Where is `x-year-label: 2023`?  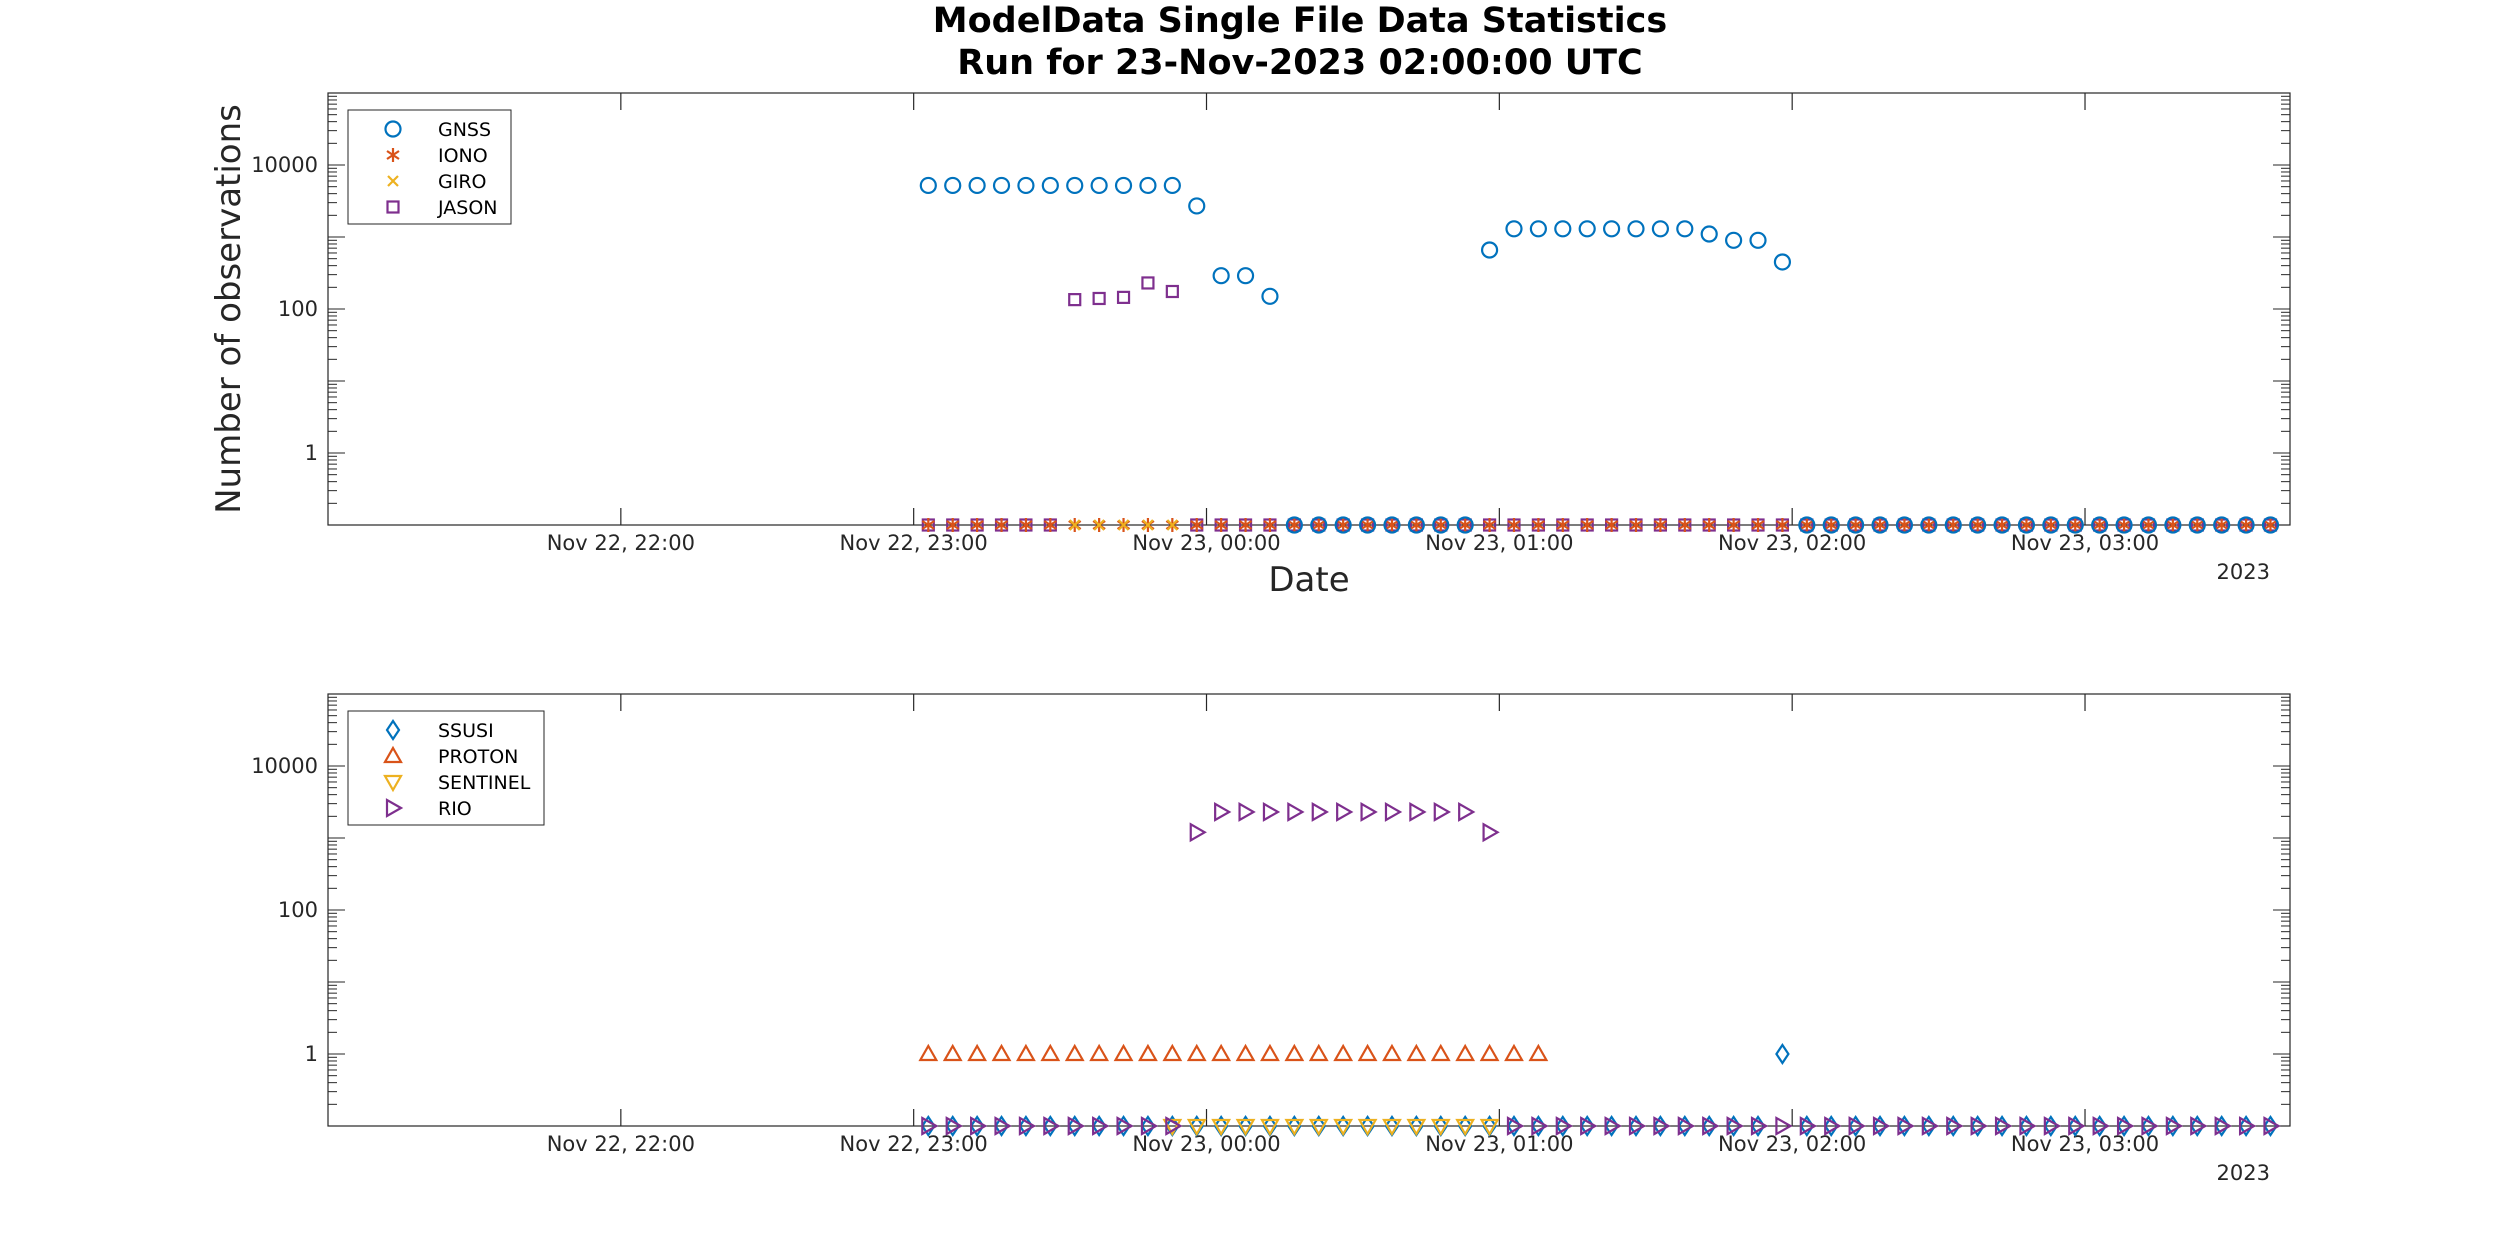
x-year-label: 2023 is located at coordinates (2243, 572).